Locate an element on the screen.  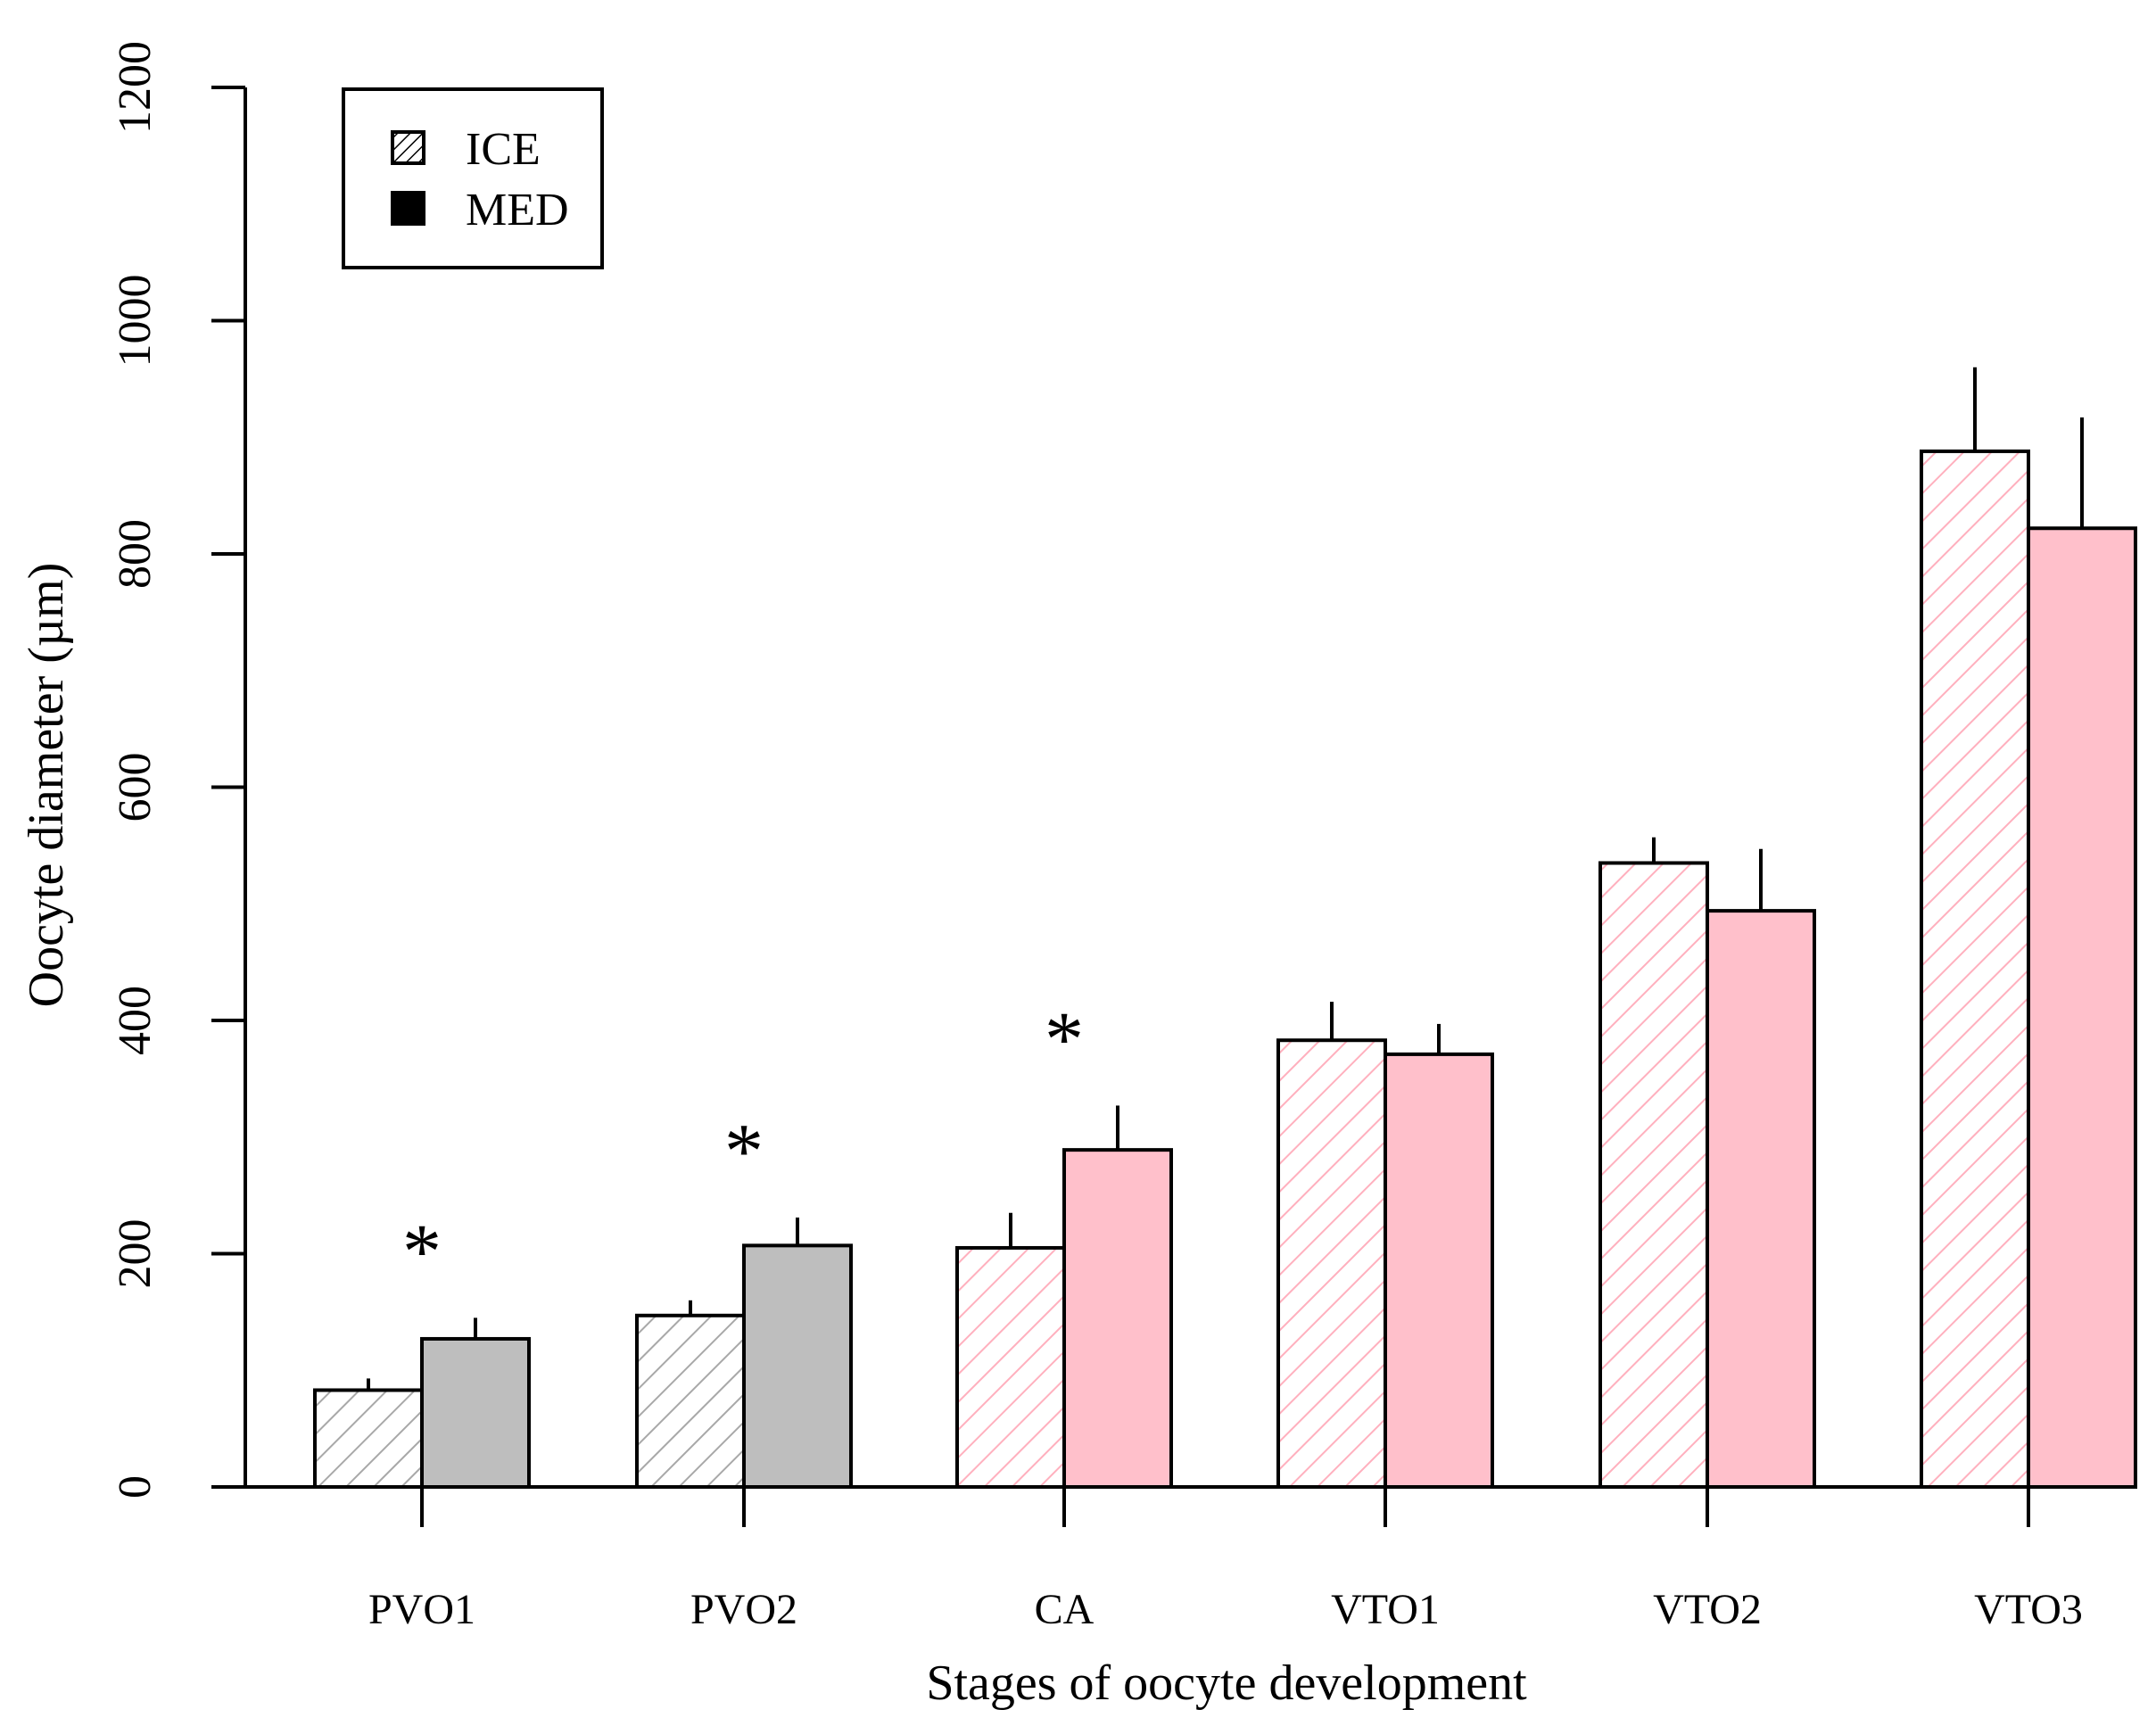
legend: ICE MED is located at coordinates (473, 178).